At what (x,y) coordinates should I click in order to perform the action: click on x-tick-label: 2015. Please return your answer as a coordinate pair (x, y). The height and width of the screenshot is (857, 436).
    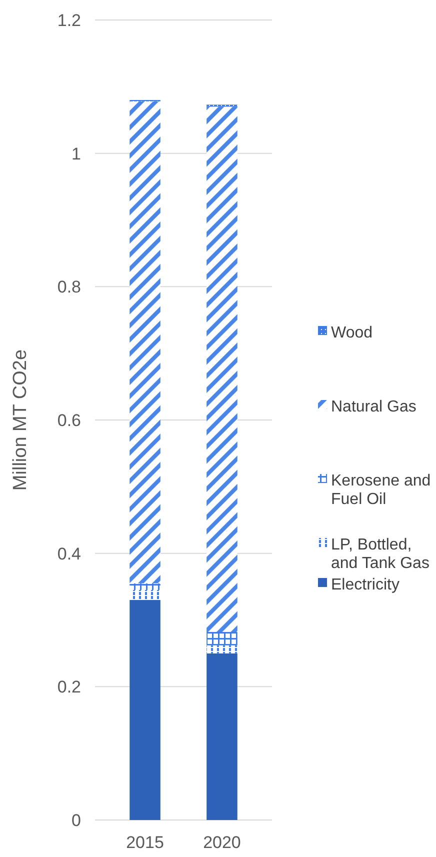
    Looking at the image, I should click on (145, 842).